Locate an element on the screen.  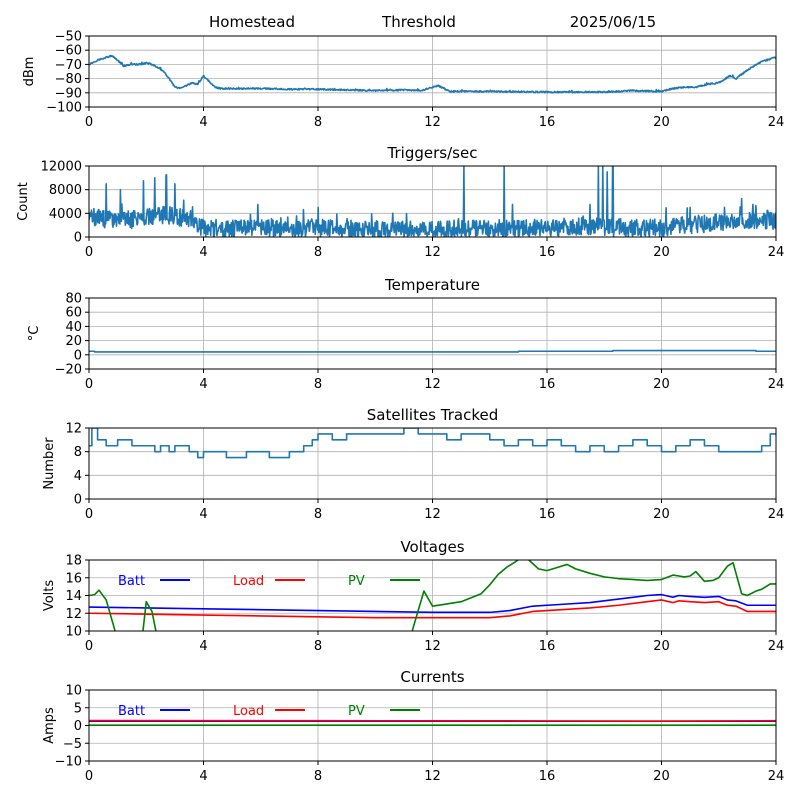
figure-header: Homestead Threshold 2025/06/15 is located at coordinates (432, 22).